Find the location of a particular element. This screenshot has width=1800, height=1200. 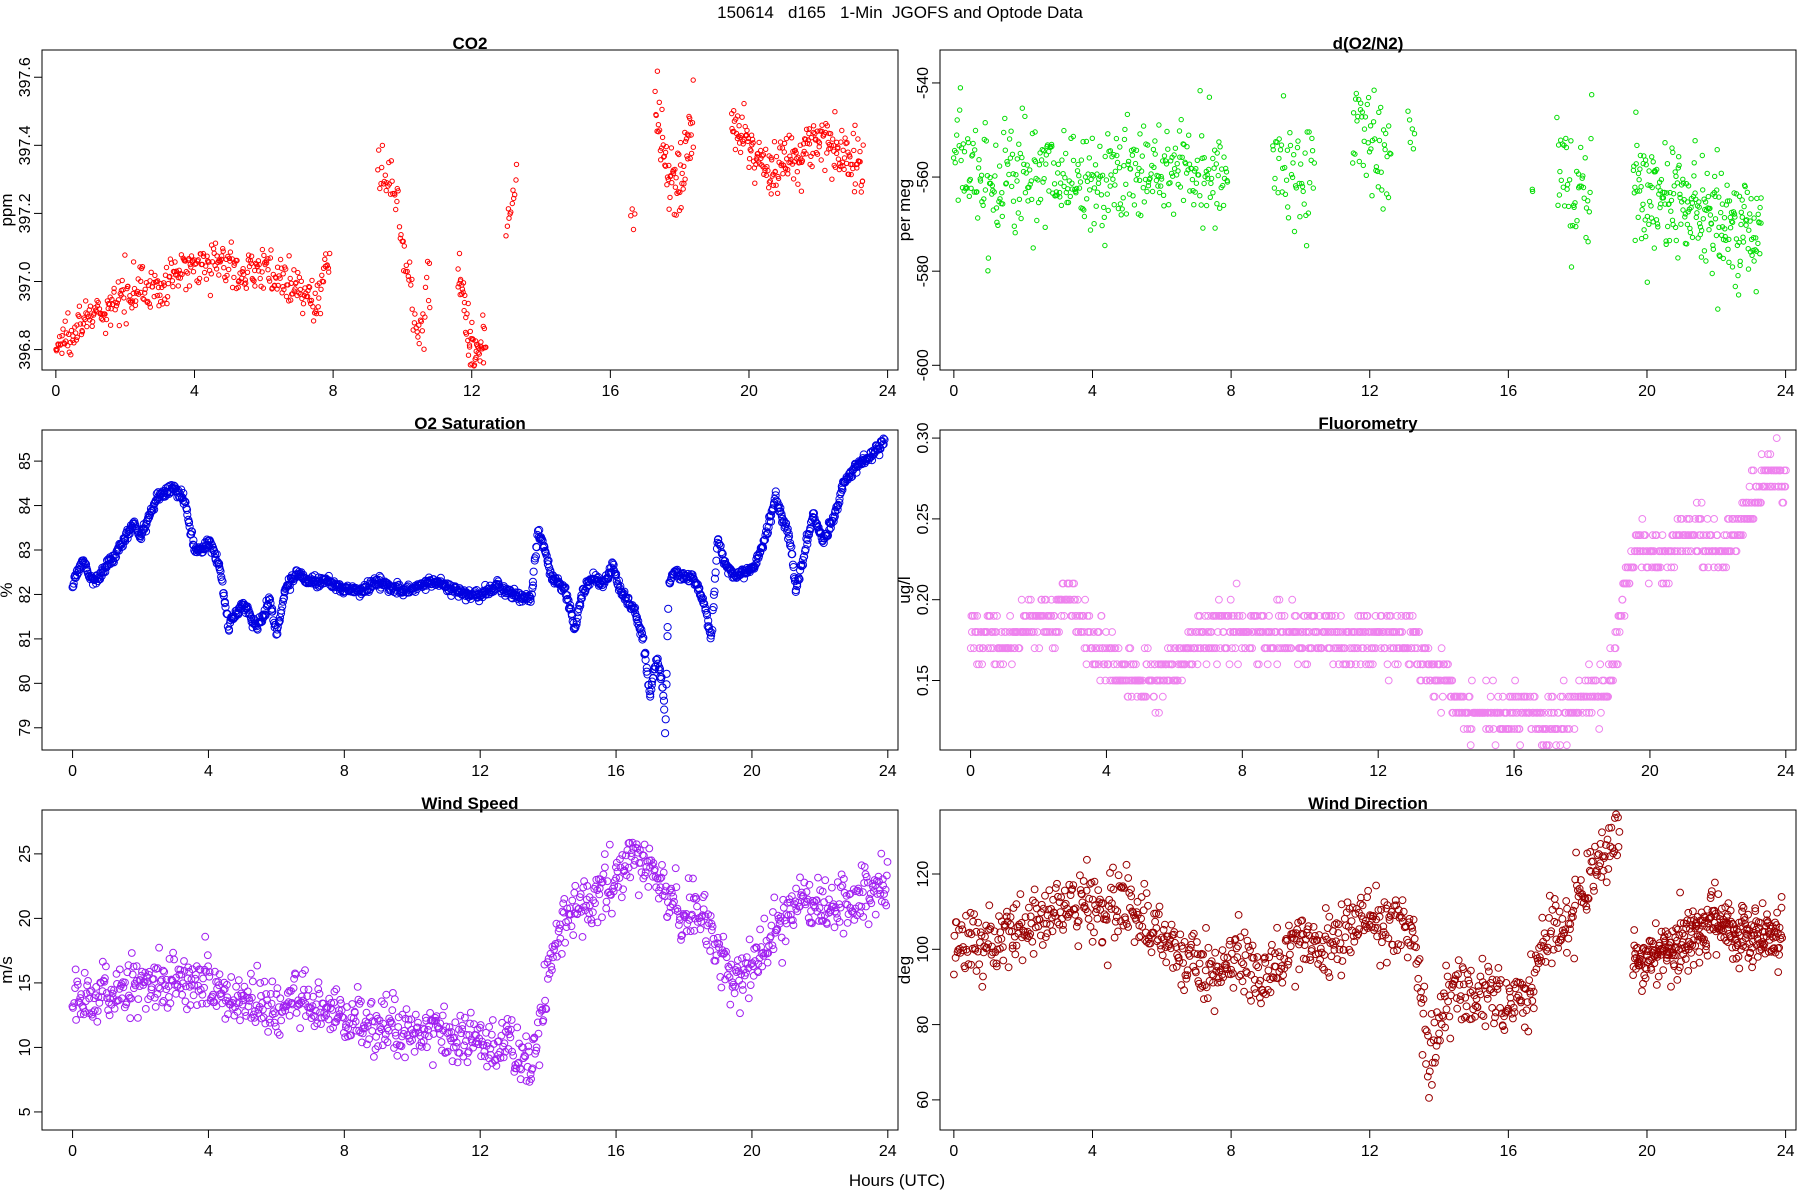

panel-title-o2sat: O2 Saturation is located at coordinates (469, 423).